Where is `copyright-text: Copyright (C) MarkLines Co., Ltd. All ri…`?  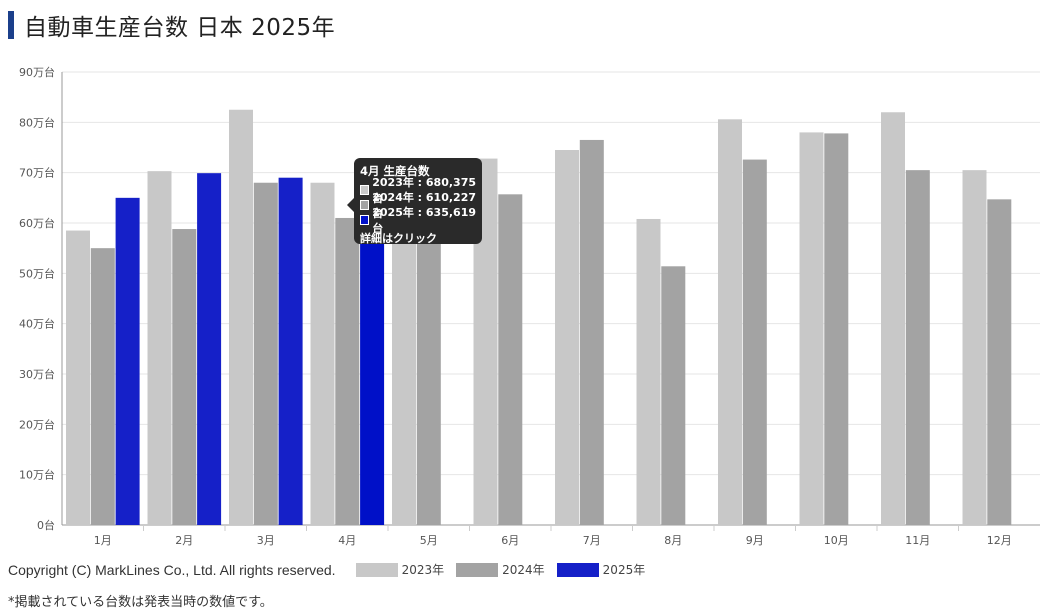
copyright-text: Copyright (C) MarkLines Co., Ltd. All ri… is located at coordinates (172, 569).